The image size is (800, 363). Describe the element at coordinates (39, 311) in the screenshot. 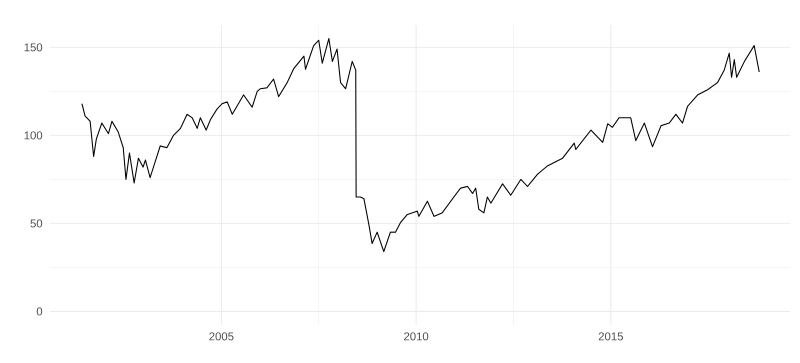

I see `y-tick-label: 0` at that location.